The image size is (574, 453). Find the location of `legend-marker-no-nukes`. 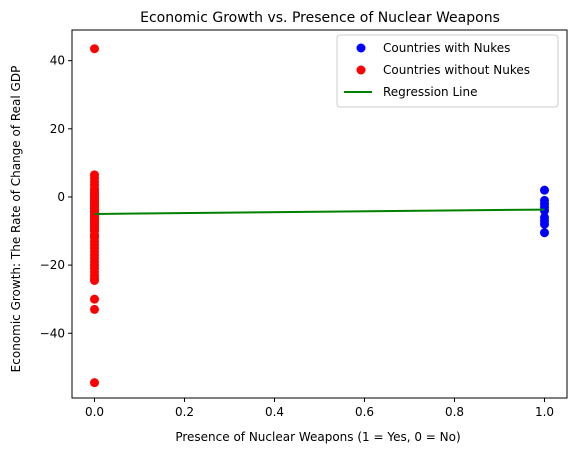

legend-marker-no-nukes is located at coordinates (361, 70).